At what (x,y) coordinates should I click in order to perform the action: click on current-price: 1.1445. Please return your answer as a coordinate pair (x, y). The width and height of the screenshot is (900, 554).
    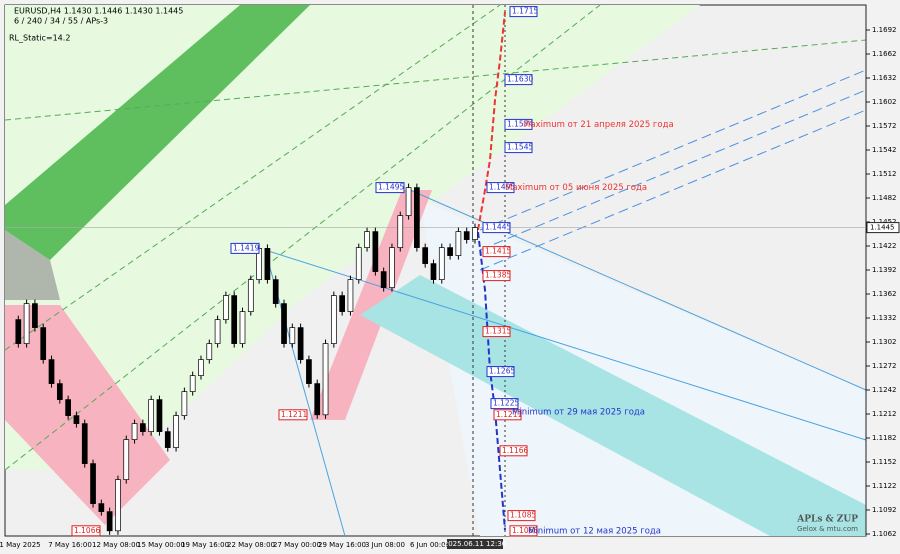
    Looking at the image, I should click on (882, 228).